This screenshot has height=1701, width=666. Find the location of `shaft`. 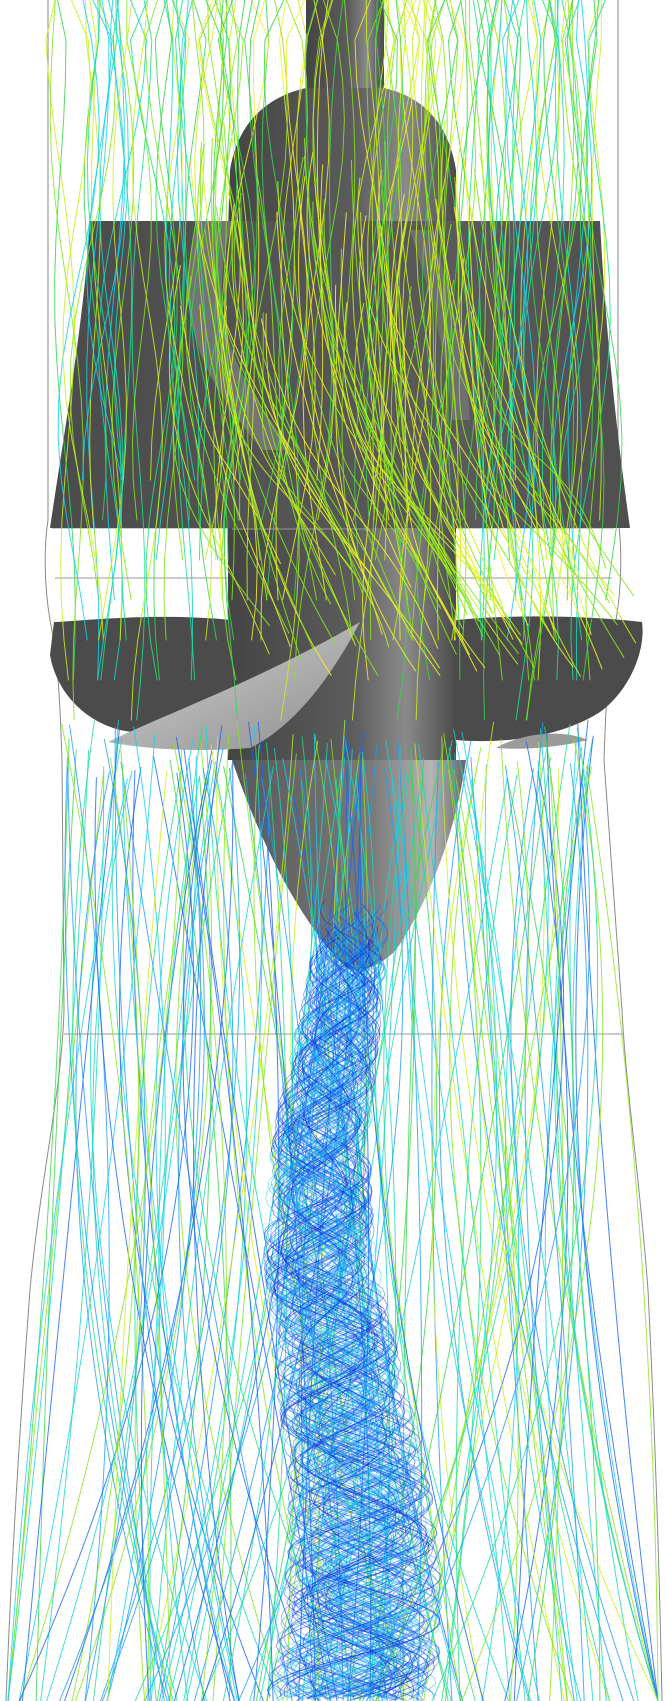

shaft is located at coordinates (345, 46).